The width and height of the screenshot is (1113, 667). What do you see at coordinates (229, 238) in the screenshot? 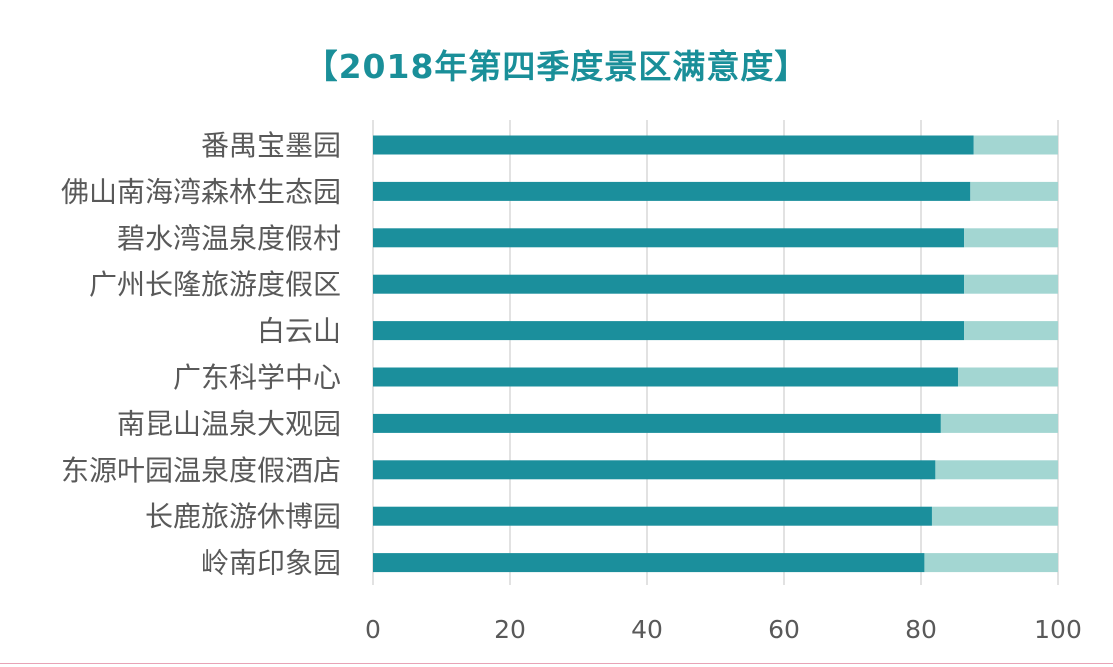
I see `category-label: 碧水湾温泉度假村` at bounding box center [229, 238].